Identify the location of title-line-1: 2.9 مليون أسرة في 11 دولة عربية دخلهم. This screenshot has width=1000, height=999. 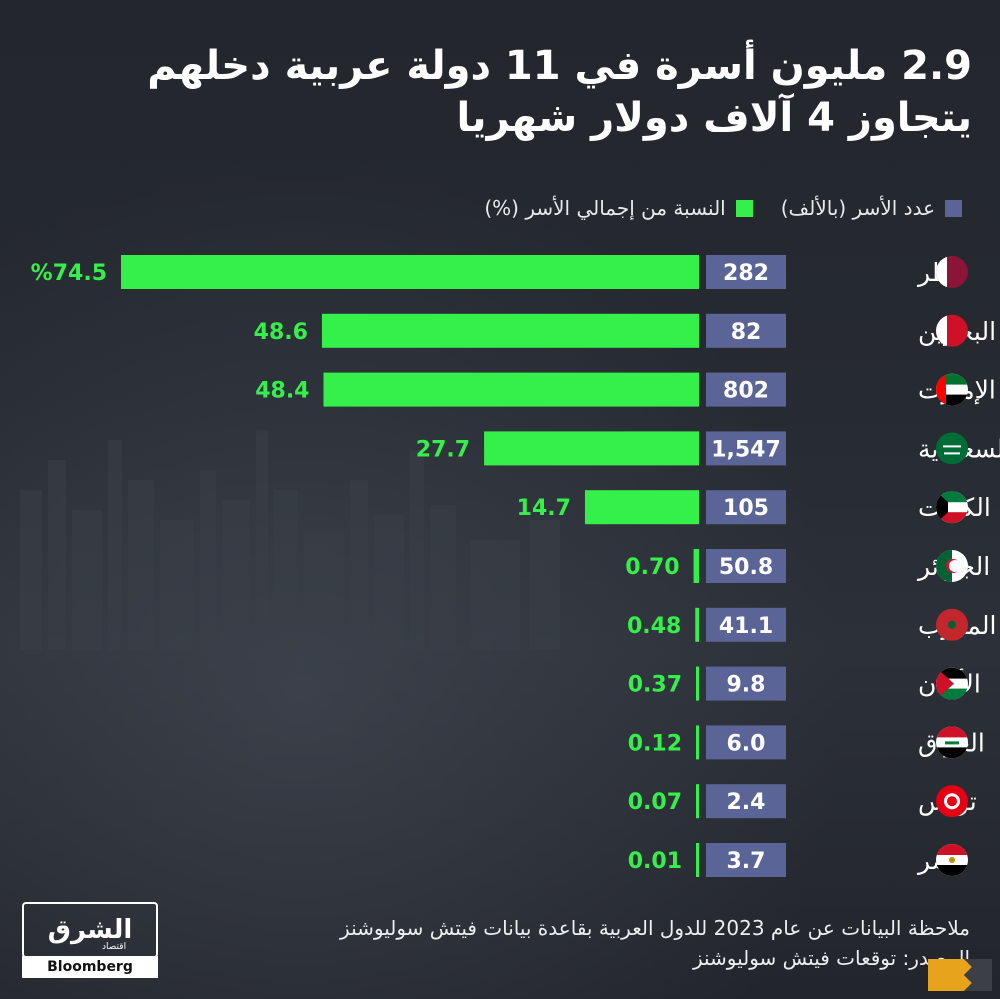
(559, 66).